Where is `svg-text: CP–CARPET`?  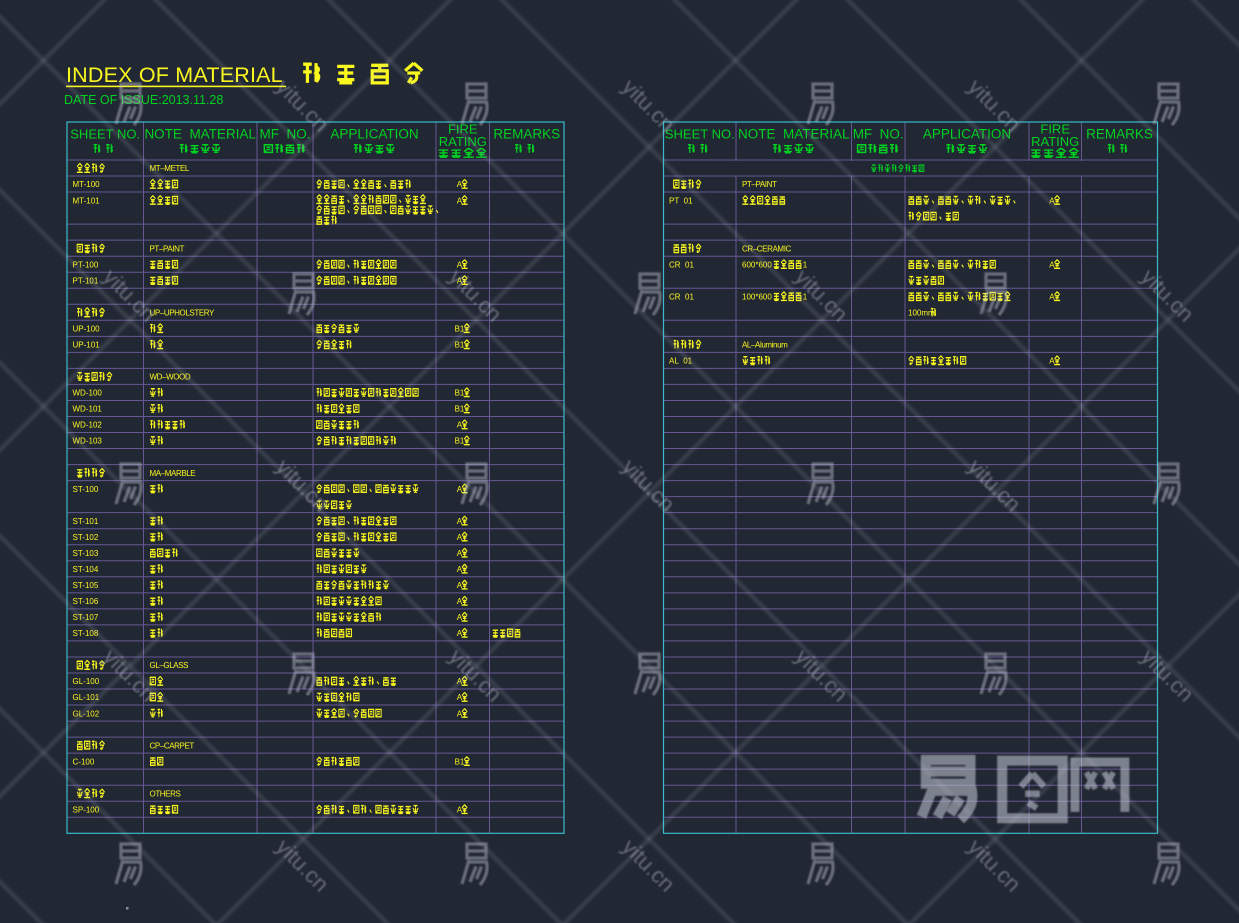
svg-text: CP–CARPET is located at coordinates (172, 745).